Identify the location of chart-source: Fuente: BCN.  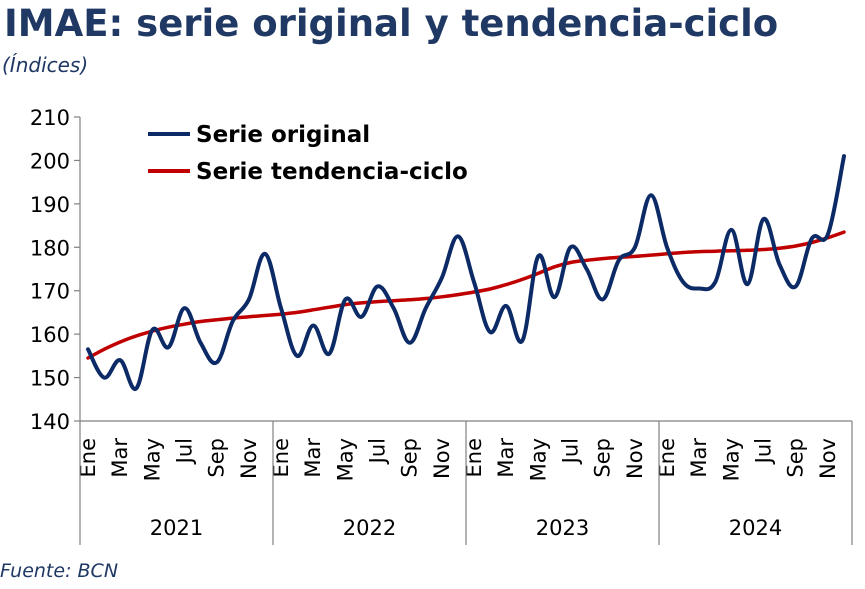
(59, 571).